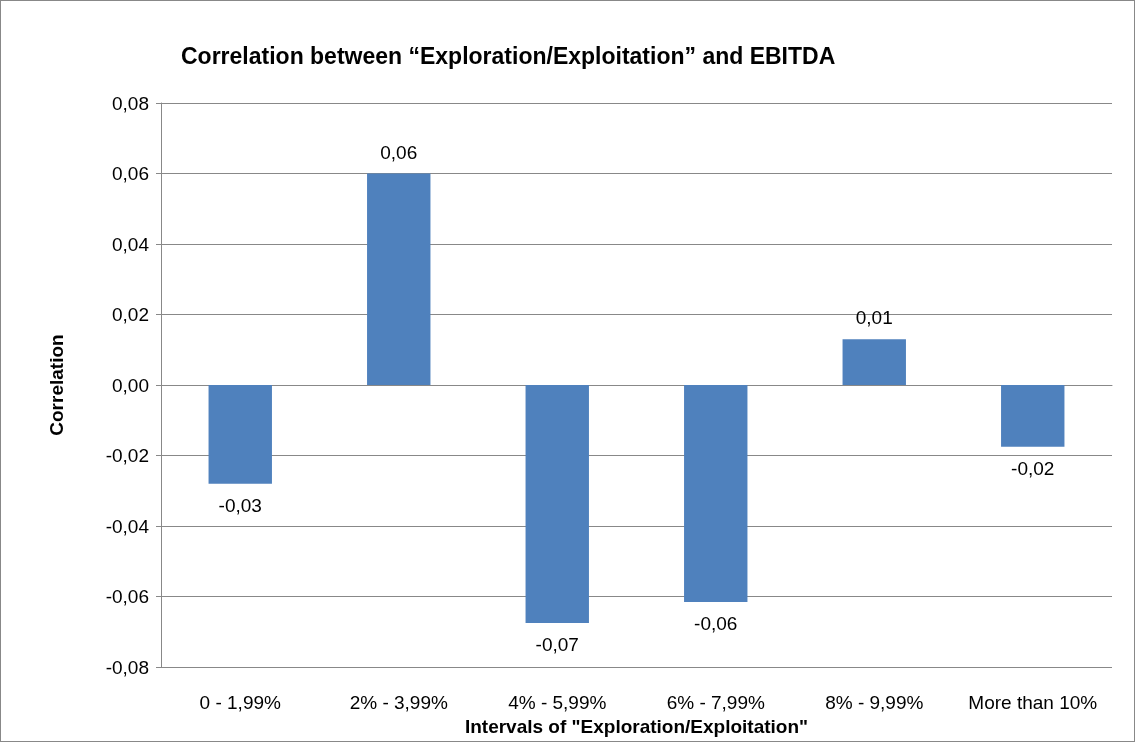 The height and width of the screenshot is (742, 1135). What do you see at coordinates (399, 152) in the screenshot?
I see `data-label: 0,06` at bounding box center [399, 152].